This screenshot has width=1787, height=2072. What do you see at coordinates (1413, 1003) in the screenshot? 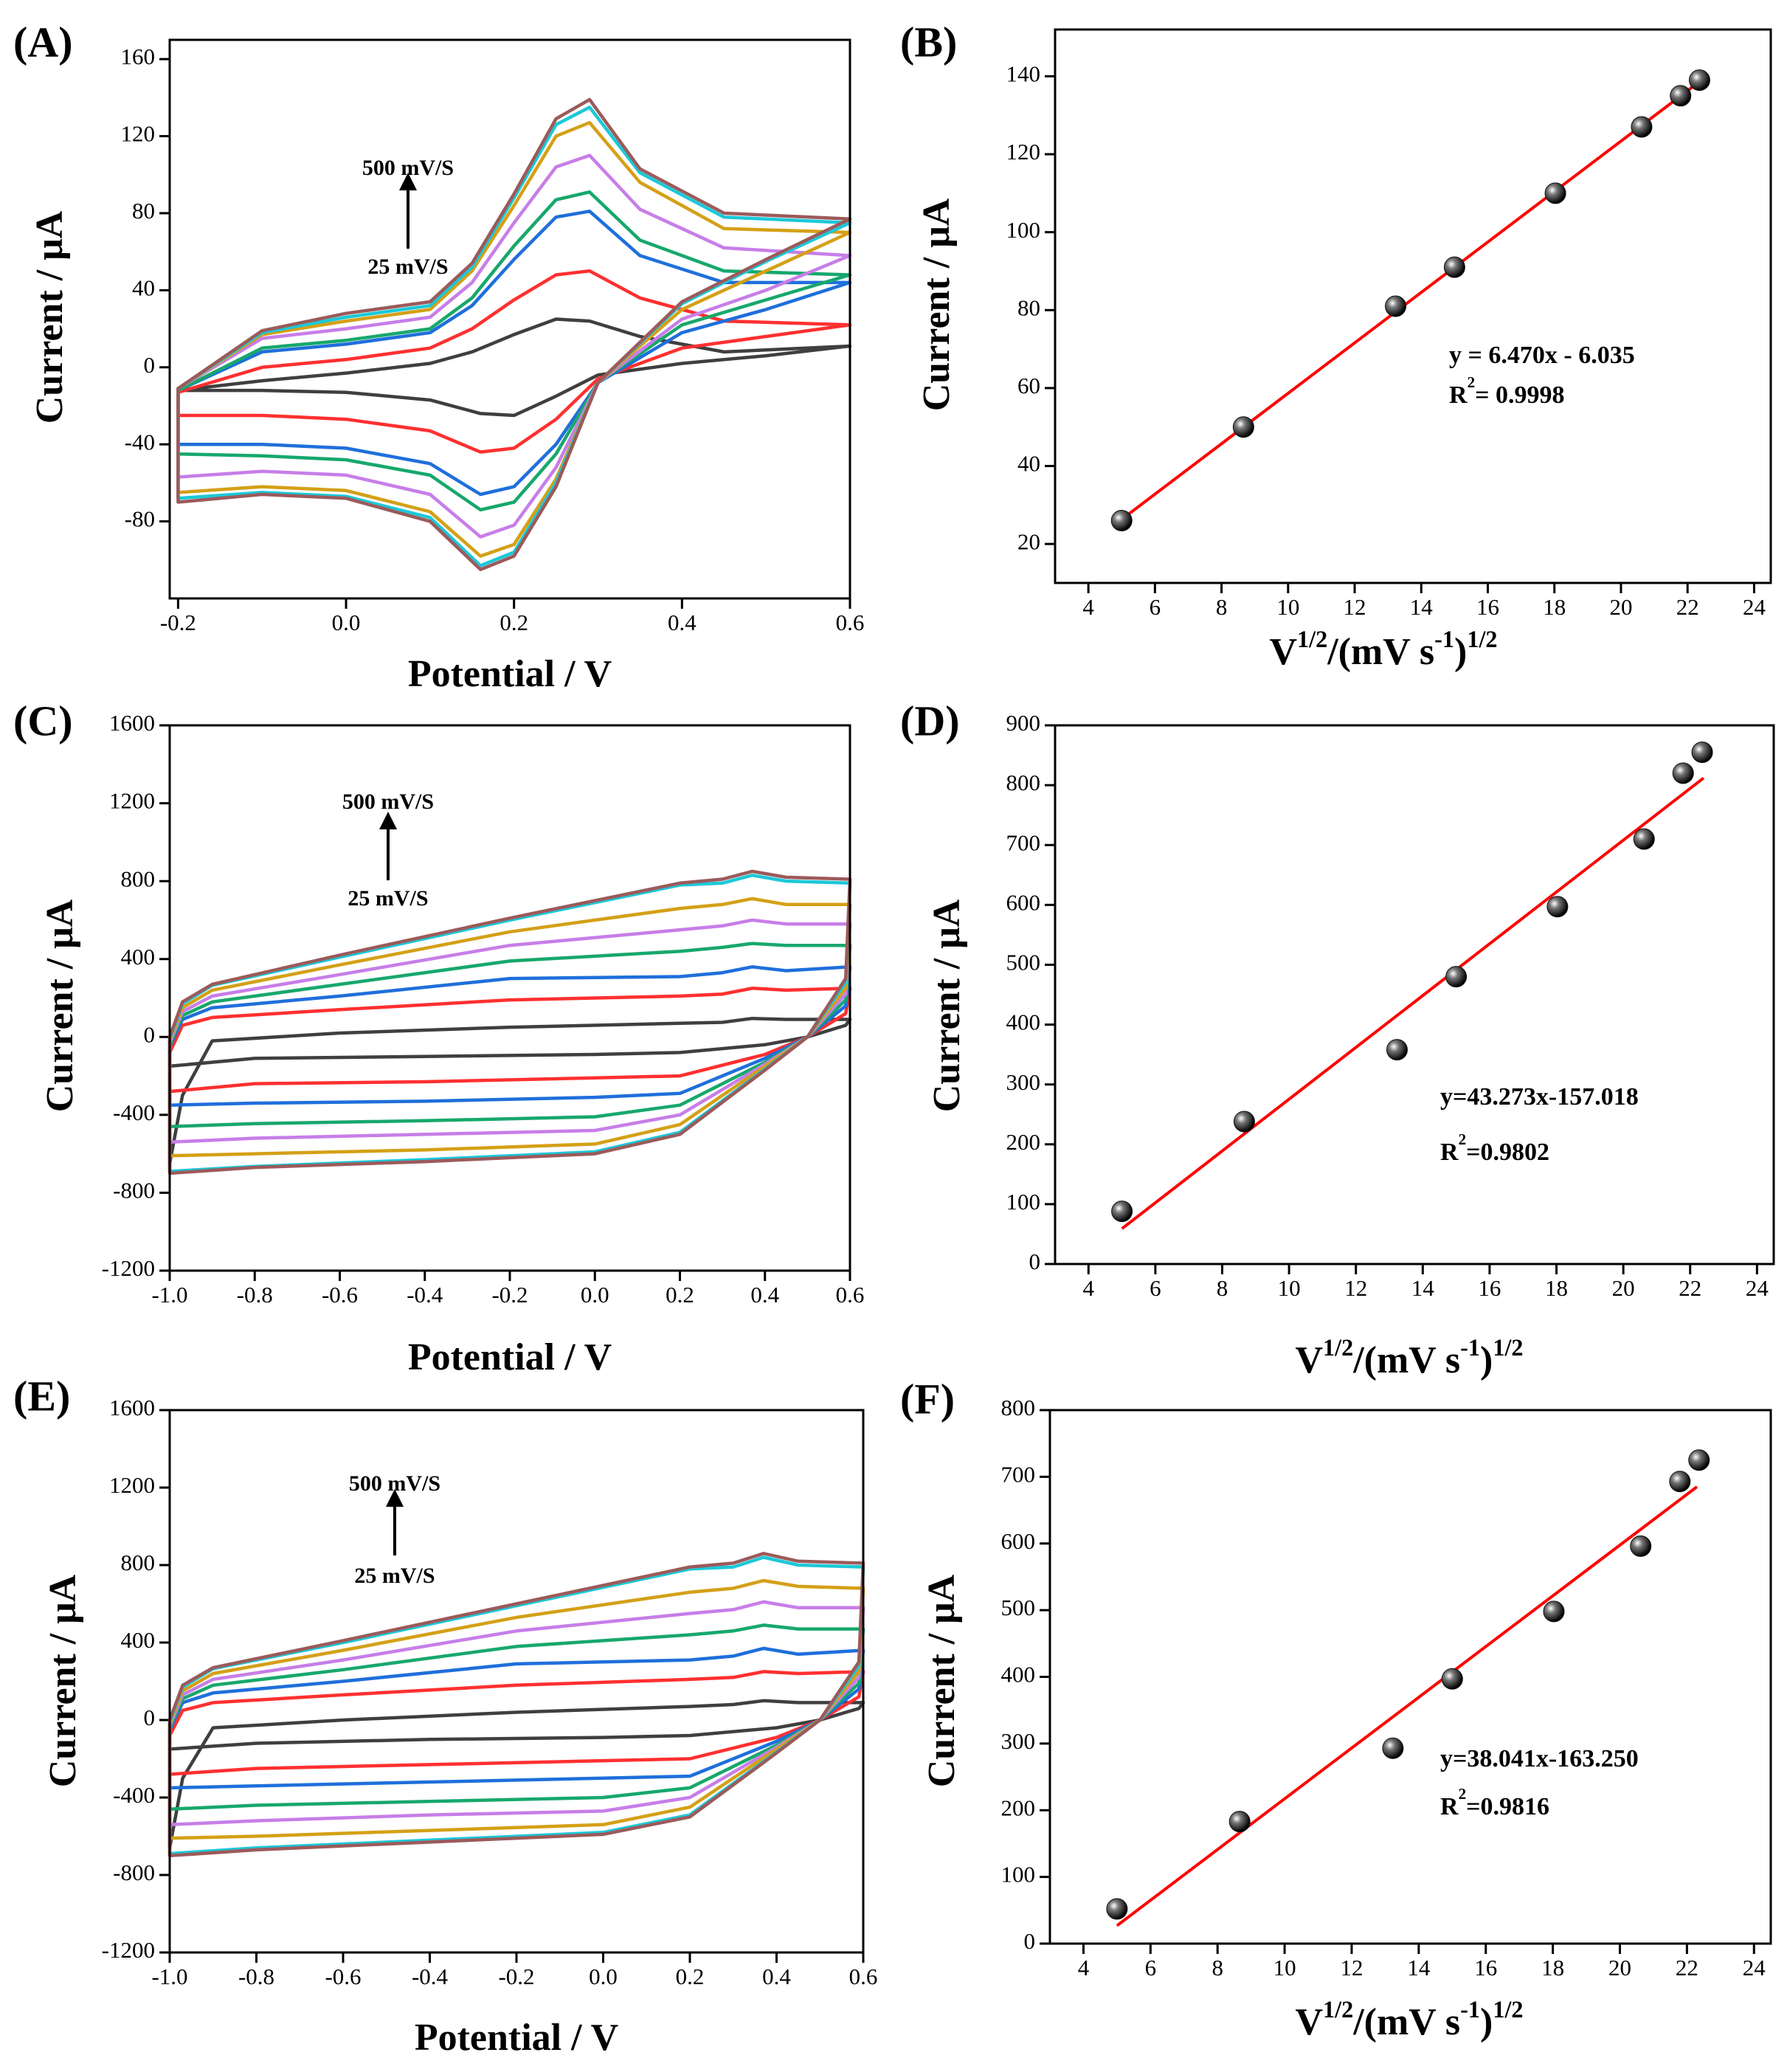
I see `fit-line` at bounding box center [1413, 1003].